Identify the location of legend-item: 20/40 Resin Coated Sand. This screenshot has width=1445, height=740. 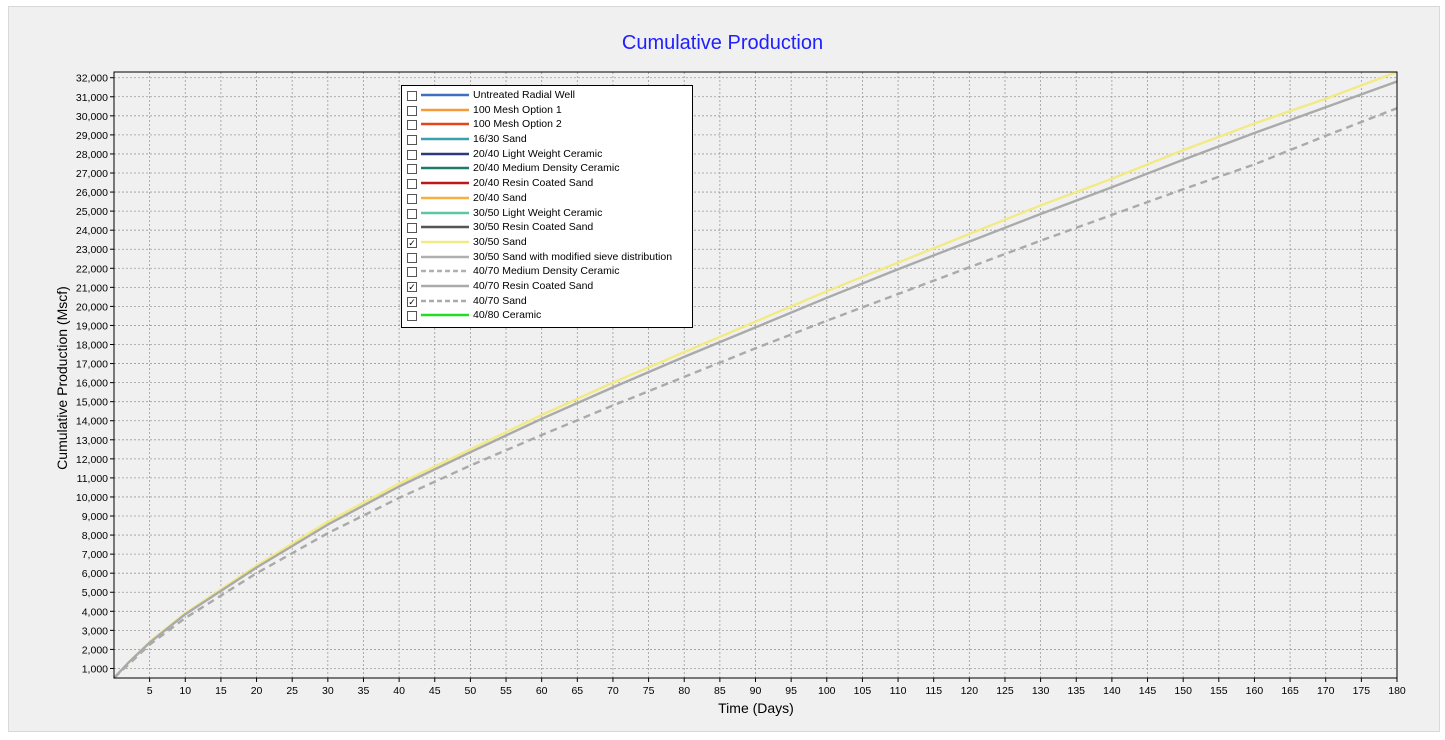
(547, 183).